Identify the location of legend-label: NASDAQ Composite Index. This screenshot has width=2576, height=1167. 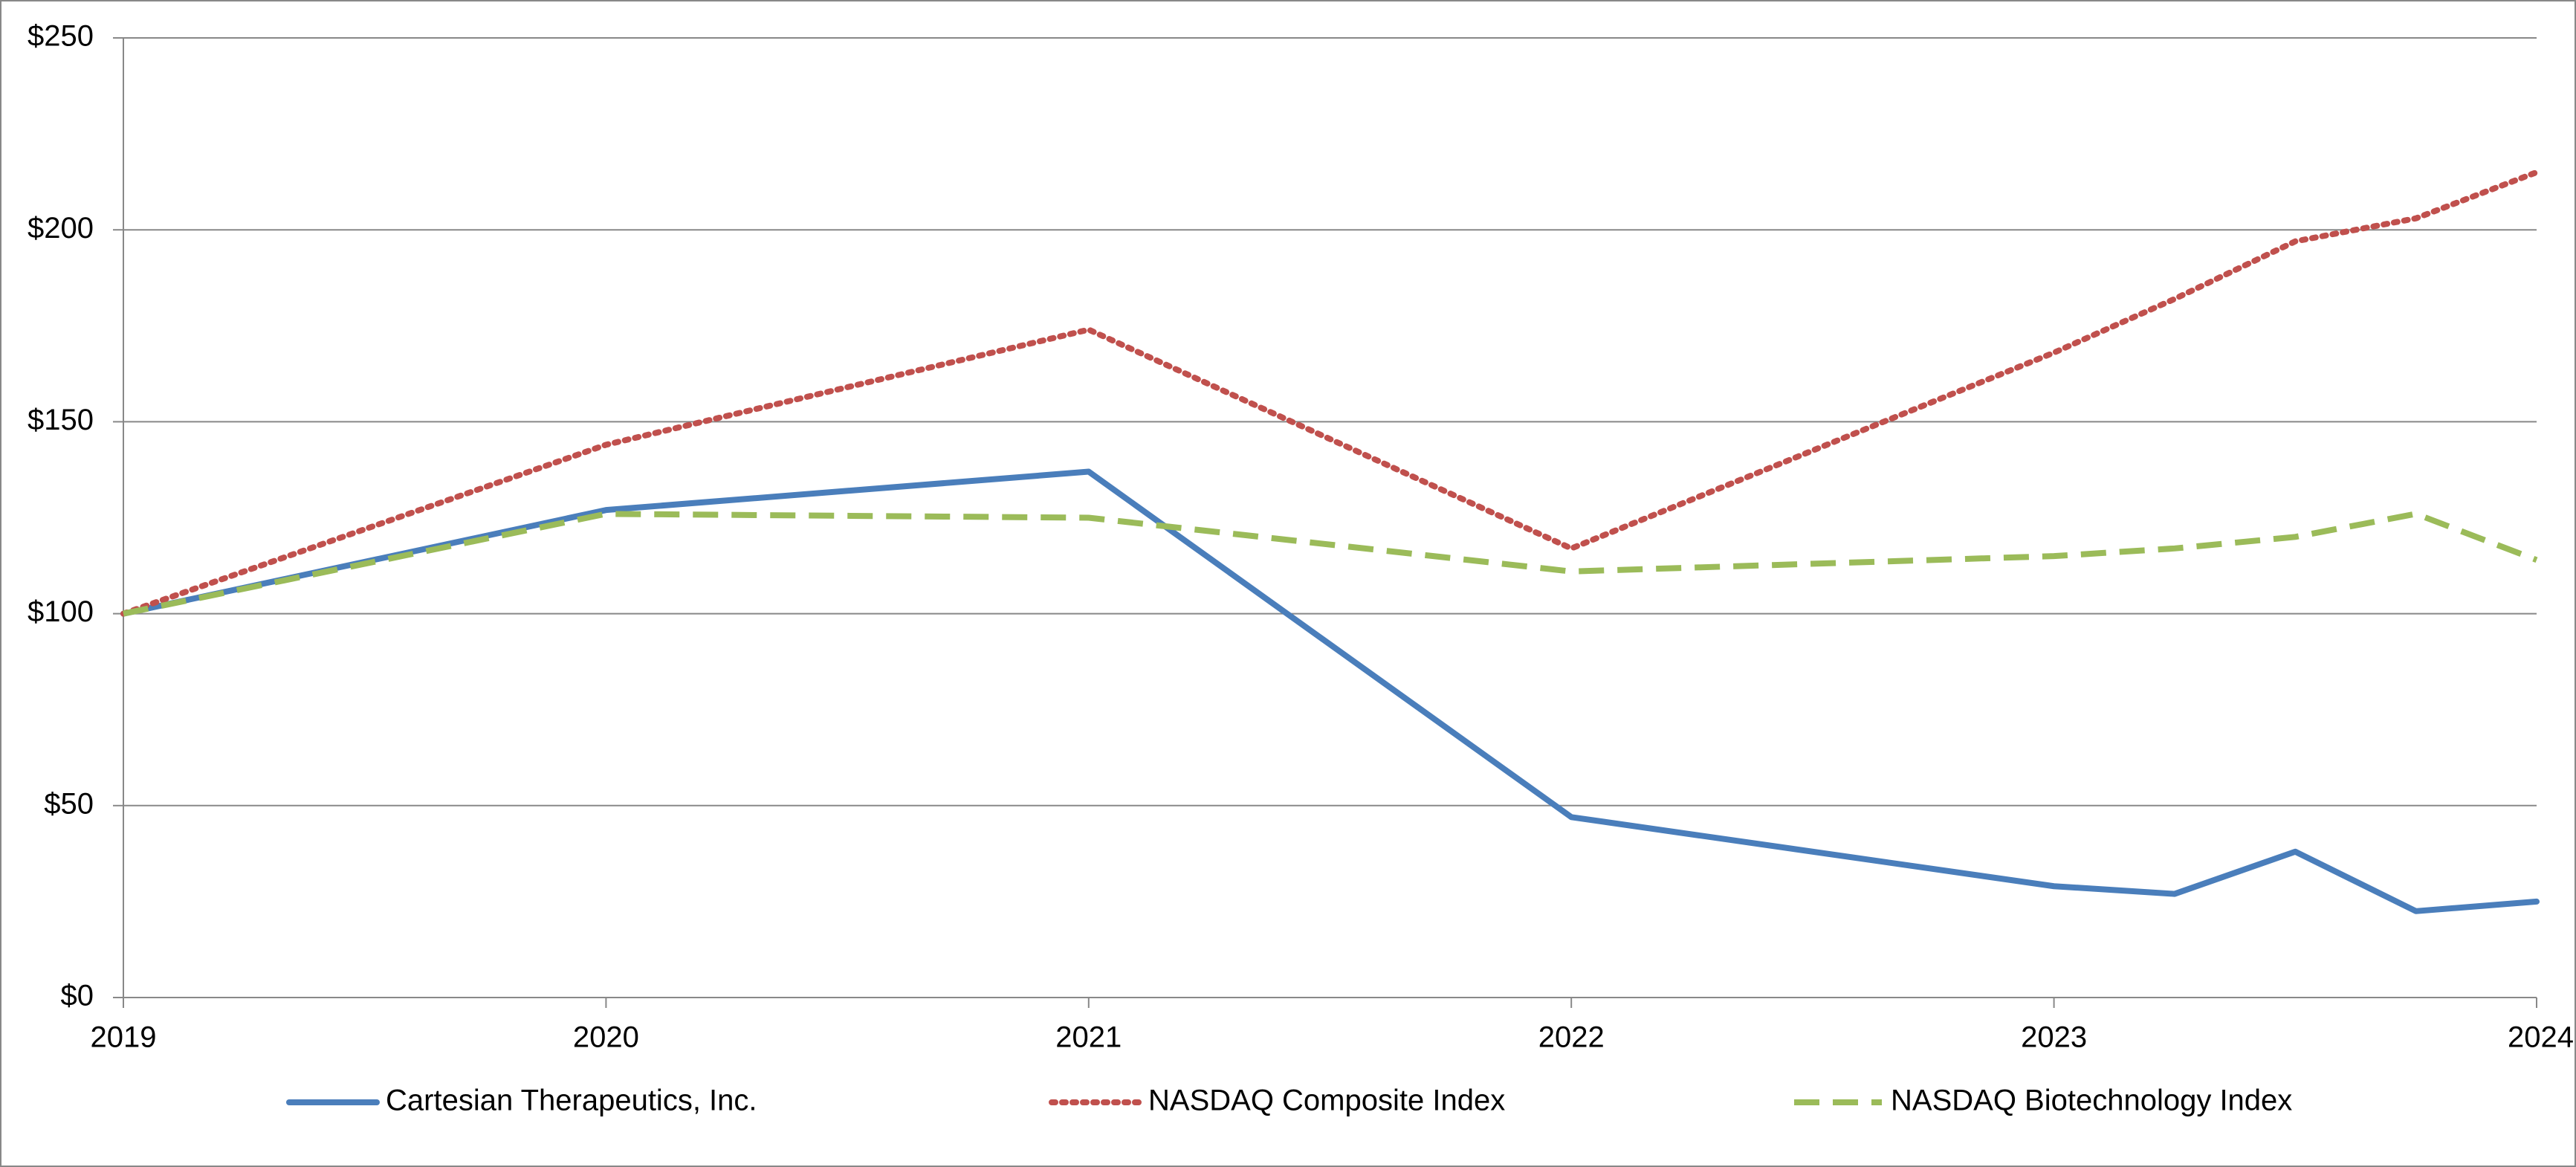
(1327, 1100).